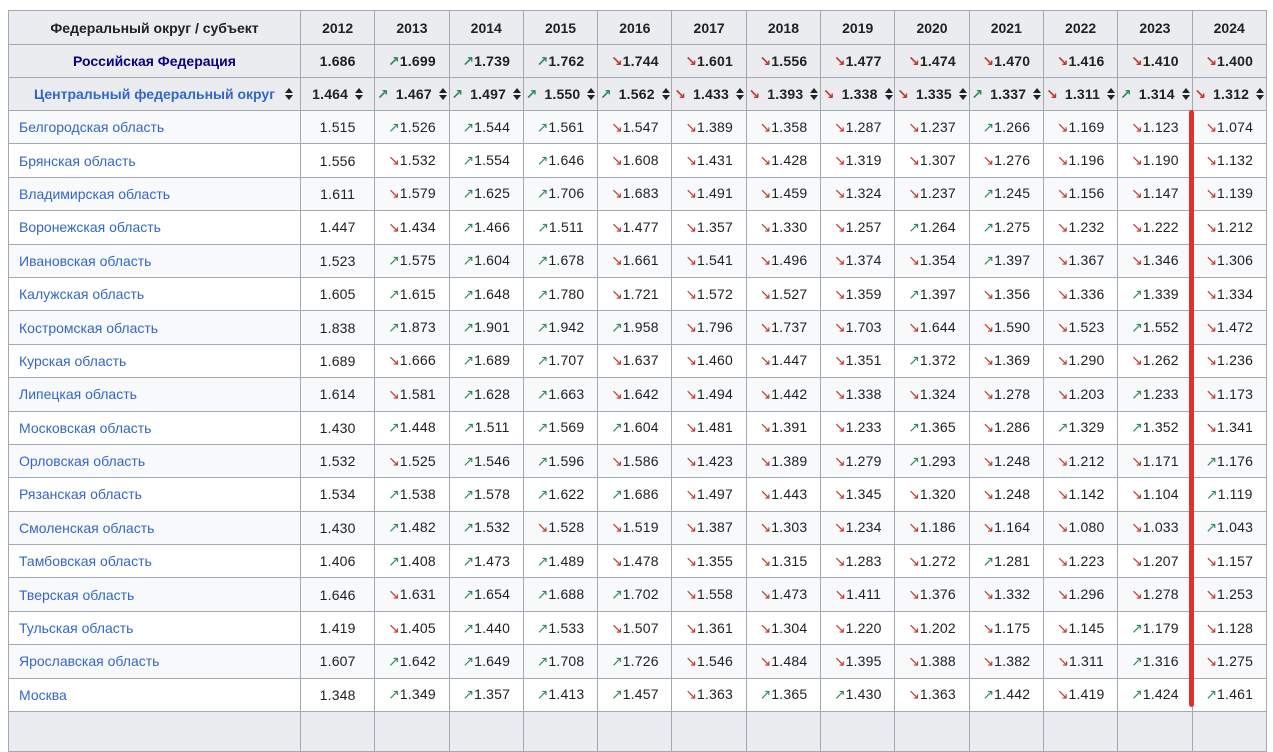 This screenshot has height=752, width=1273. What do you see at coordinates (154, 94) in the screenshot?
I see `district-link: Центральный федеральный округ` at bounding box center [154, 94].